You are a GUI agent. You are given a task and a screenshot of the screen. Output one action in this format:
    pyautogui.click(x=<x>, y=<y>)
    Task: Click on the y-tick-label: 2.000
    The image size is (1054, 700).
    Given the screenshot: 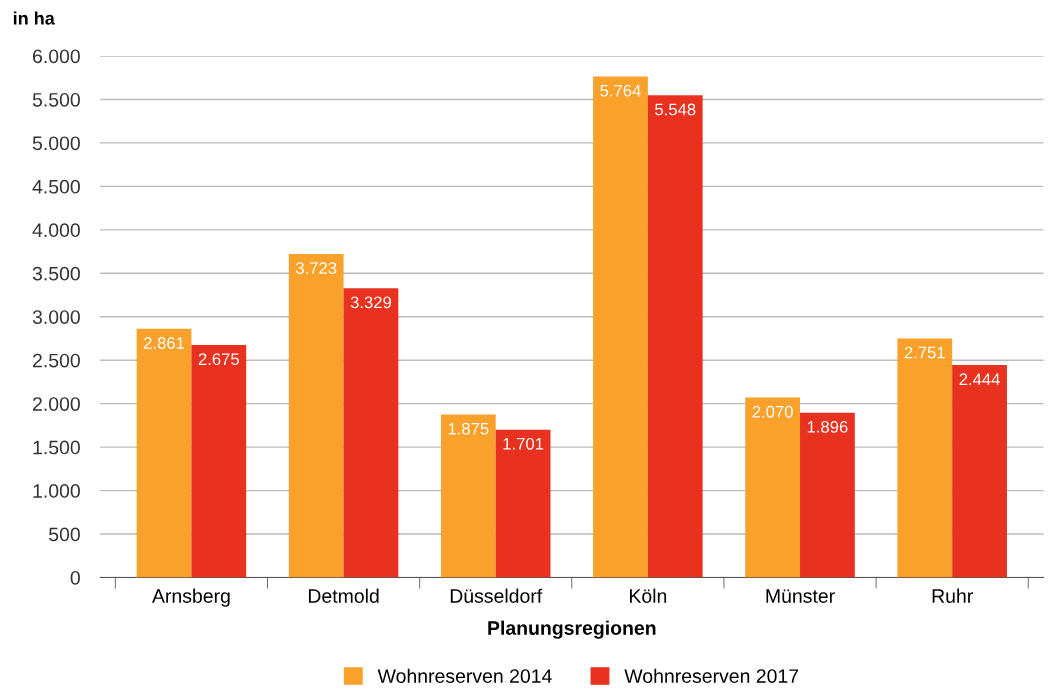 What is the action you would take?
    pyautogui.click(x=56, y=404)
    